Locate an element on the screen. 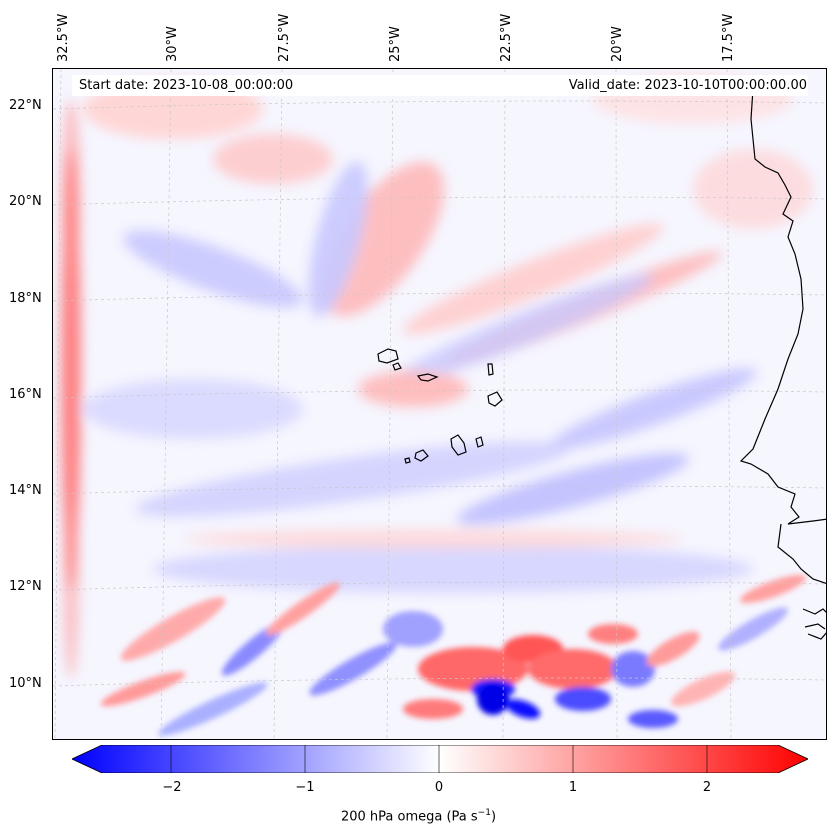 Image resolution: width=837 pixels, height=839 pixels. lat-label-14n: 14°N is located at coordinates (25, 490).